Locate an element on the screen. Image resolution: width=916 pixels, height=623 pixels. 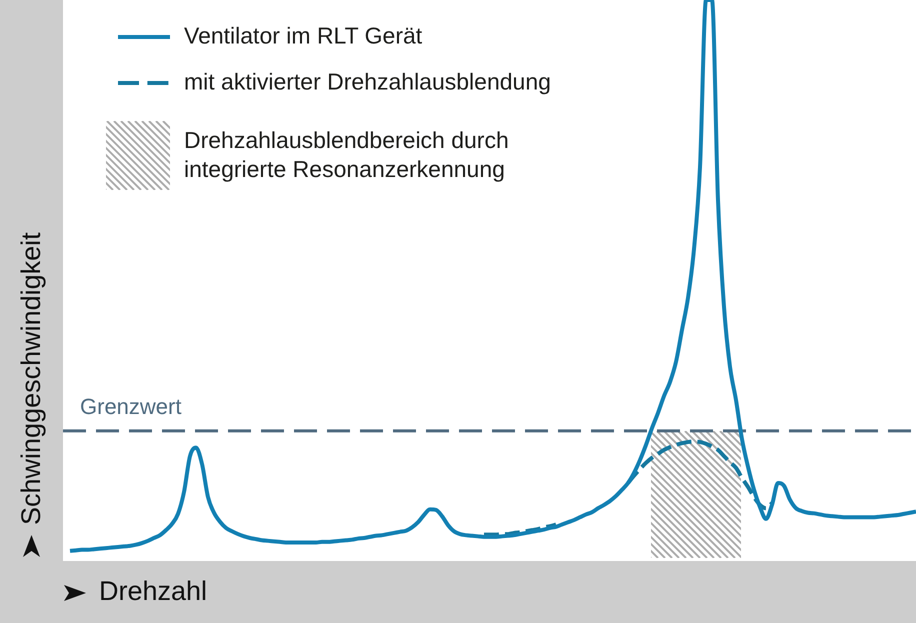
annotation: Drehzahlausblendbereich durch integrierte Resonanzerkennung is located at coordinates (347, 155).